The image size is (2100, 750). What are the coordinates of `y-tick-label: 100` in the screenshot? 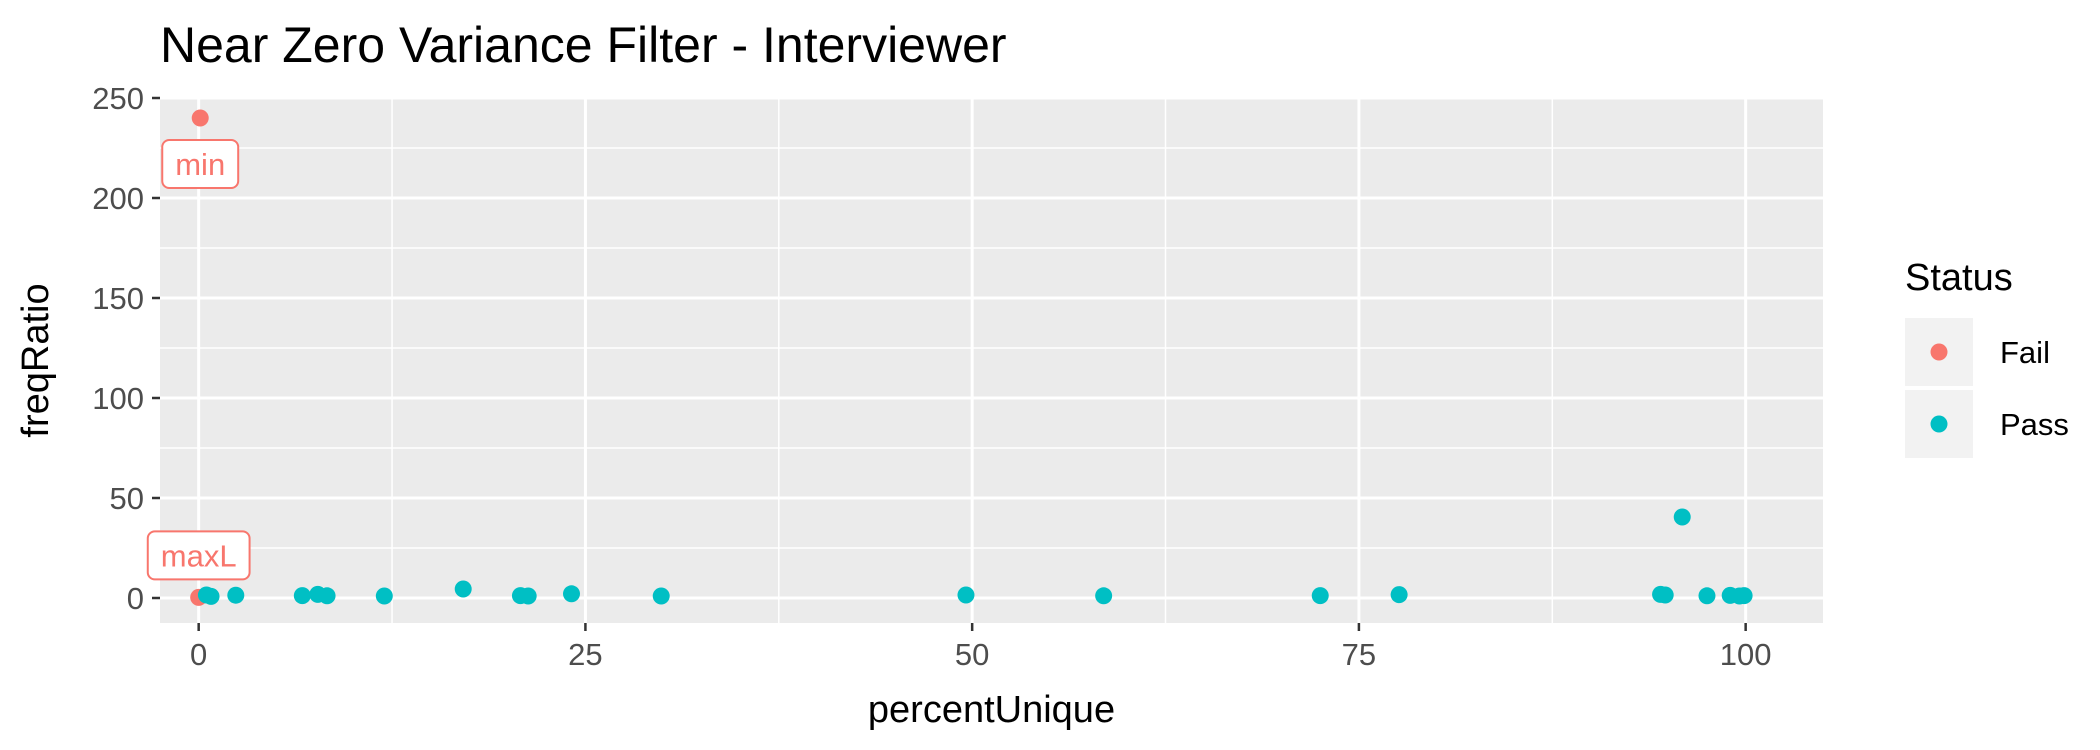 It's located at (118, 398).